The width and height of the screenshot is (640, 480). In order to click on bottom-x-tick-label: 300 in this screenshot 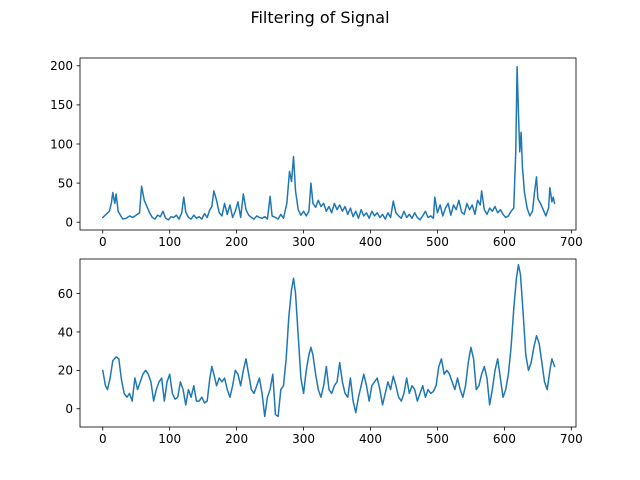, I will do `click(303, 439)`.